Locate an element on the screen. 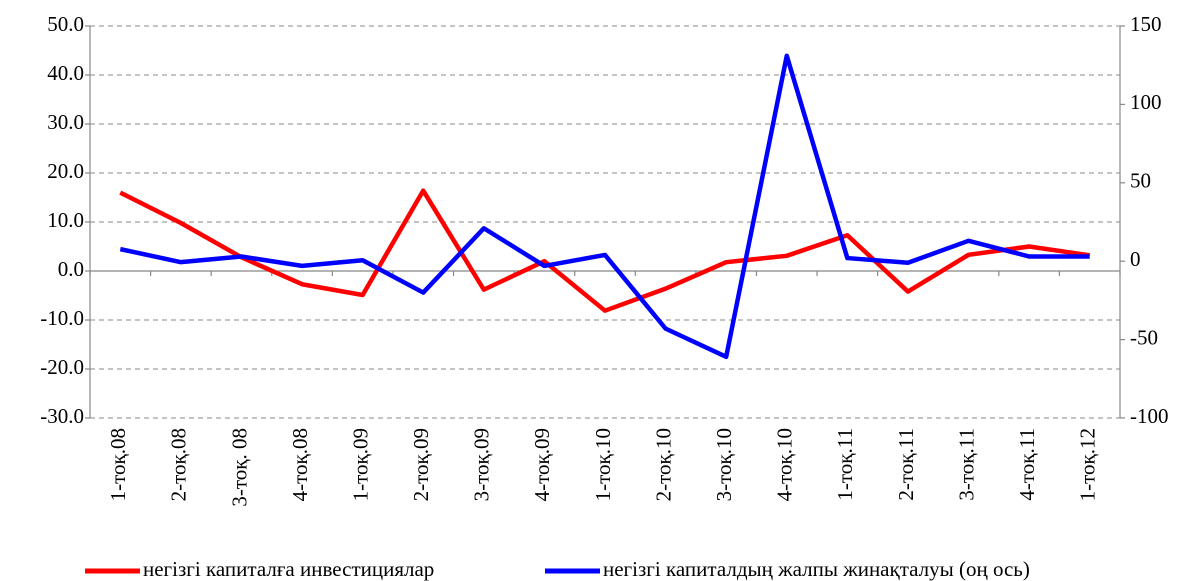  x-tick-label: 2-тоқ.08 is located at coordinates (179, 464).